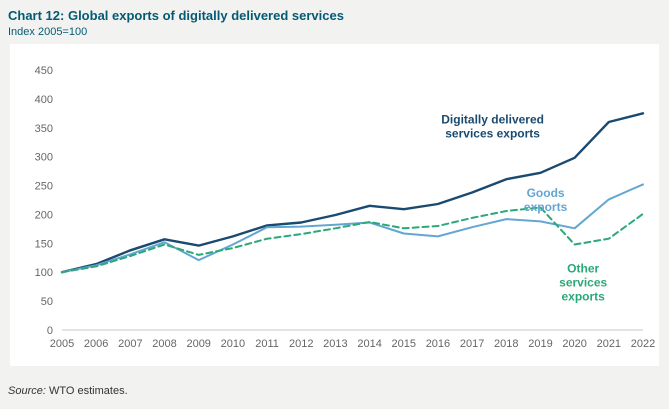 This screenshot has width=669, height=409. What do you see at coordinates (44, 158) in the screenshot?
I see `y-axis-tick-label: 300` at bounding box center [44, 158].